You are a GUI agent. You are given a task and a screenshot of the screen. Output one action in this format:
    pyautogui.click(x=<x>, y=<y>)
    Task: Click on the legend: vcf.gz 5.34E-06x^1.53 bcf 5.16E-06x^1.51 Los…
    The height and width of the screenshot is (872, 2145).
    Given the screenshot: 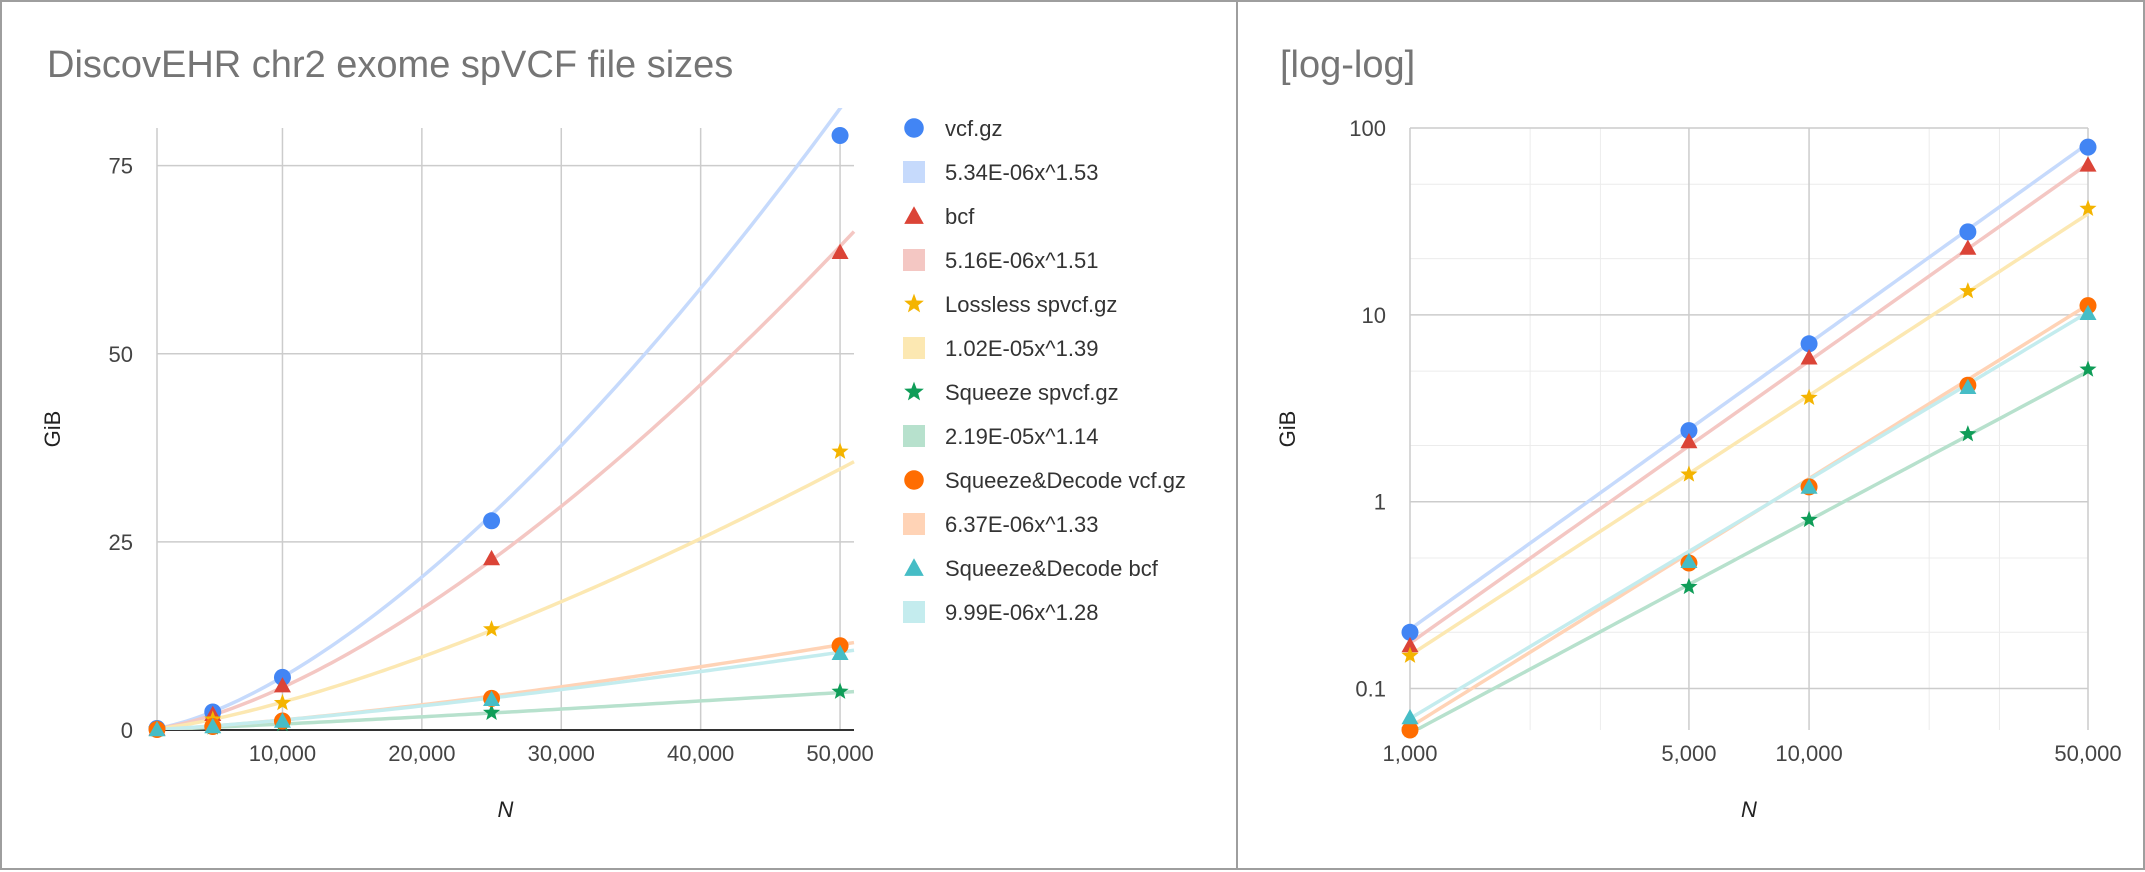 What is the action you would take?
    pyautogui.click(x=1044, y=370)
    